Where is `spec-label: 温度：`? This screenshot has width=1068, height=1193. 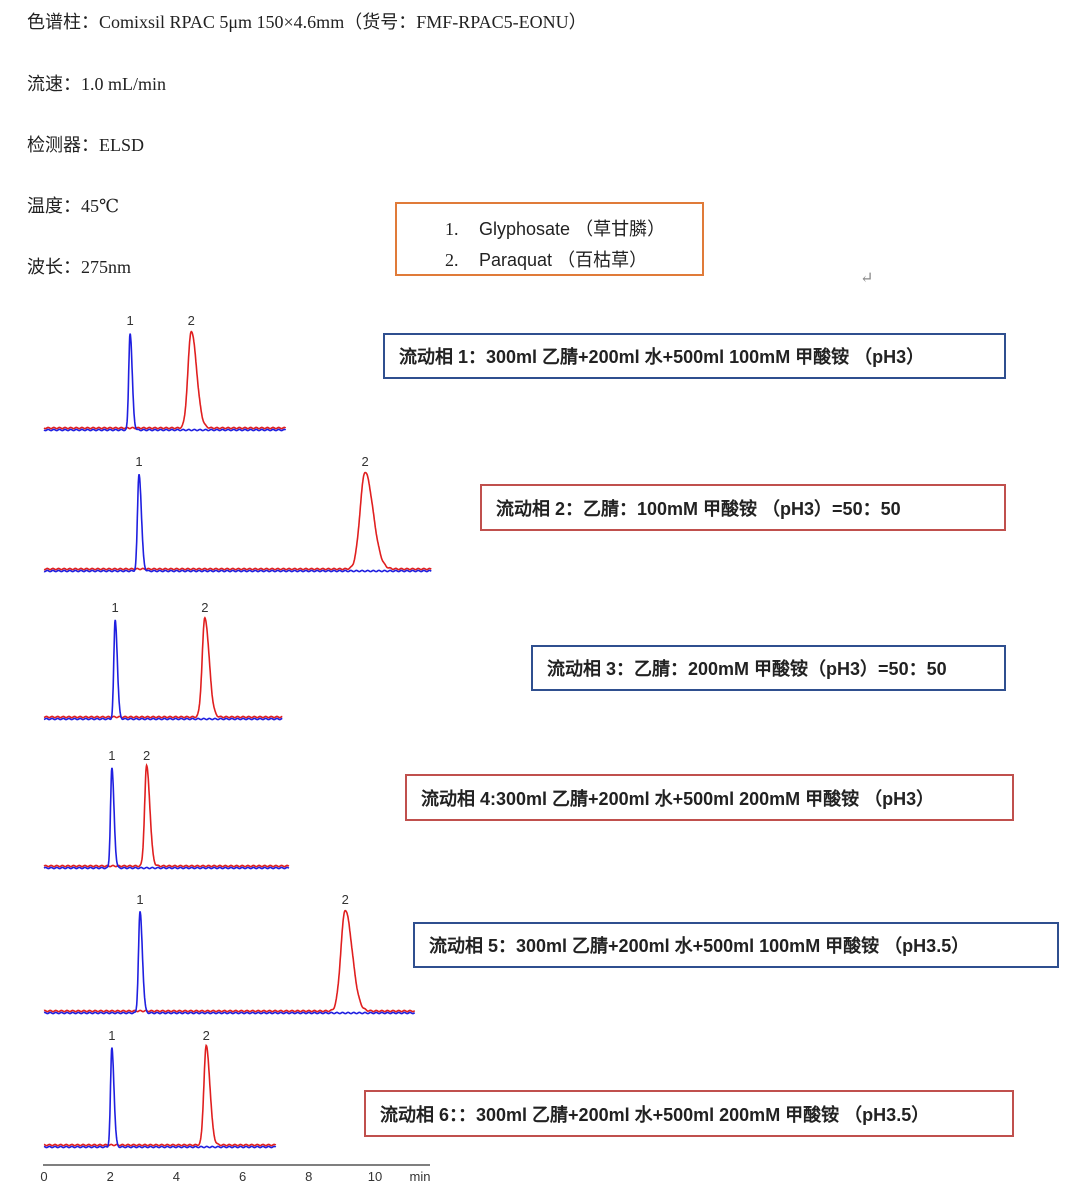 spec-label: 温度： is located at coordinates (54, 206).